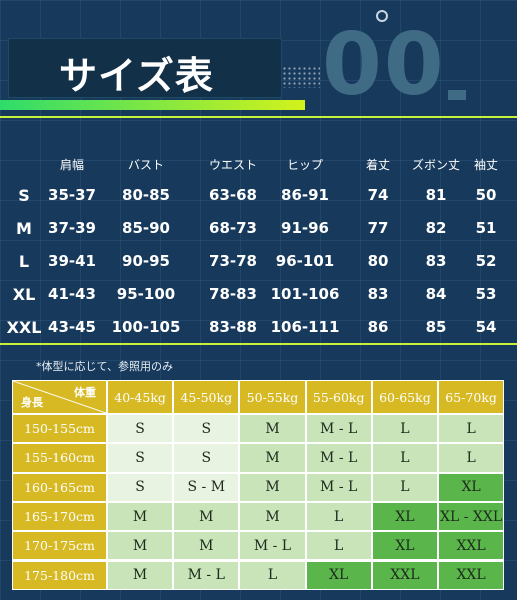 This screenshot has width=517, height=600. Describe the element at coordinates (305, 261) in the screenshot. I see `size-chart-cell: 96-101` at that location.